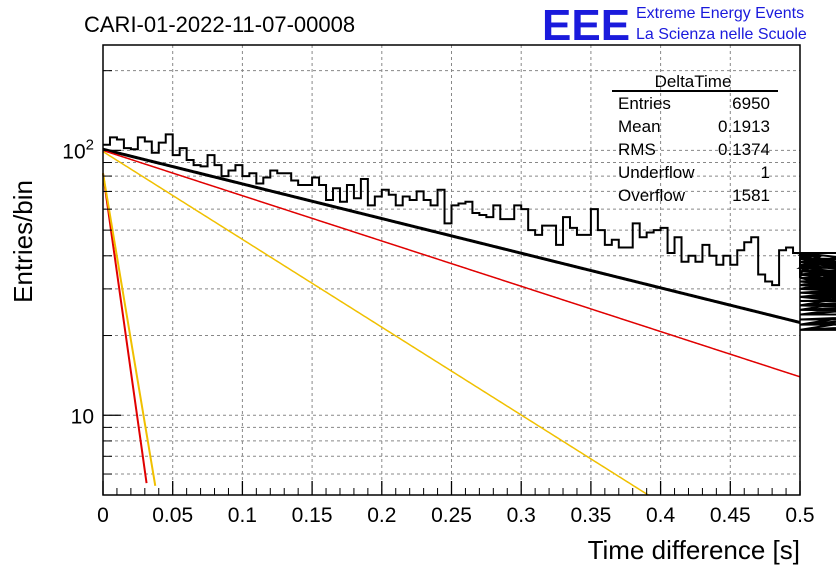  What do you see at coordinates (637, 149) in the screenshot?
I see `stats-label: RMS` at bounding box center [637, 149].